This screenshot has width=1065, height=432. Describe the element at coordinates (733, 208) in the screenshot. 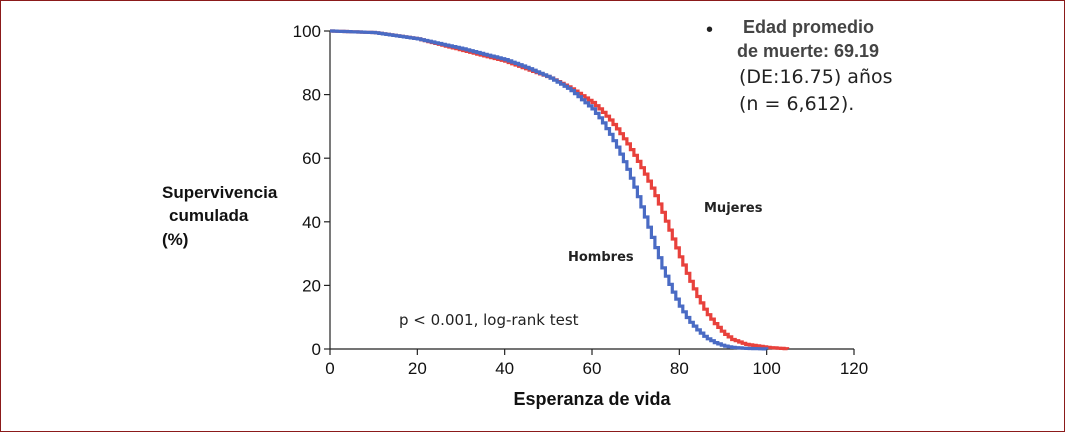

I see `series-label-mujeres: Mujeres` at that location.